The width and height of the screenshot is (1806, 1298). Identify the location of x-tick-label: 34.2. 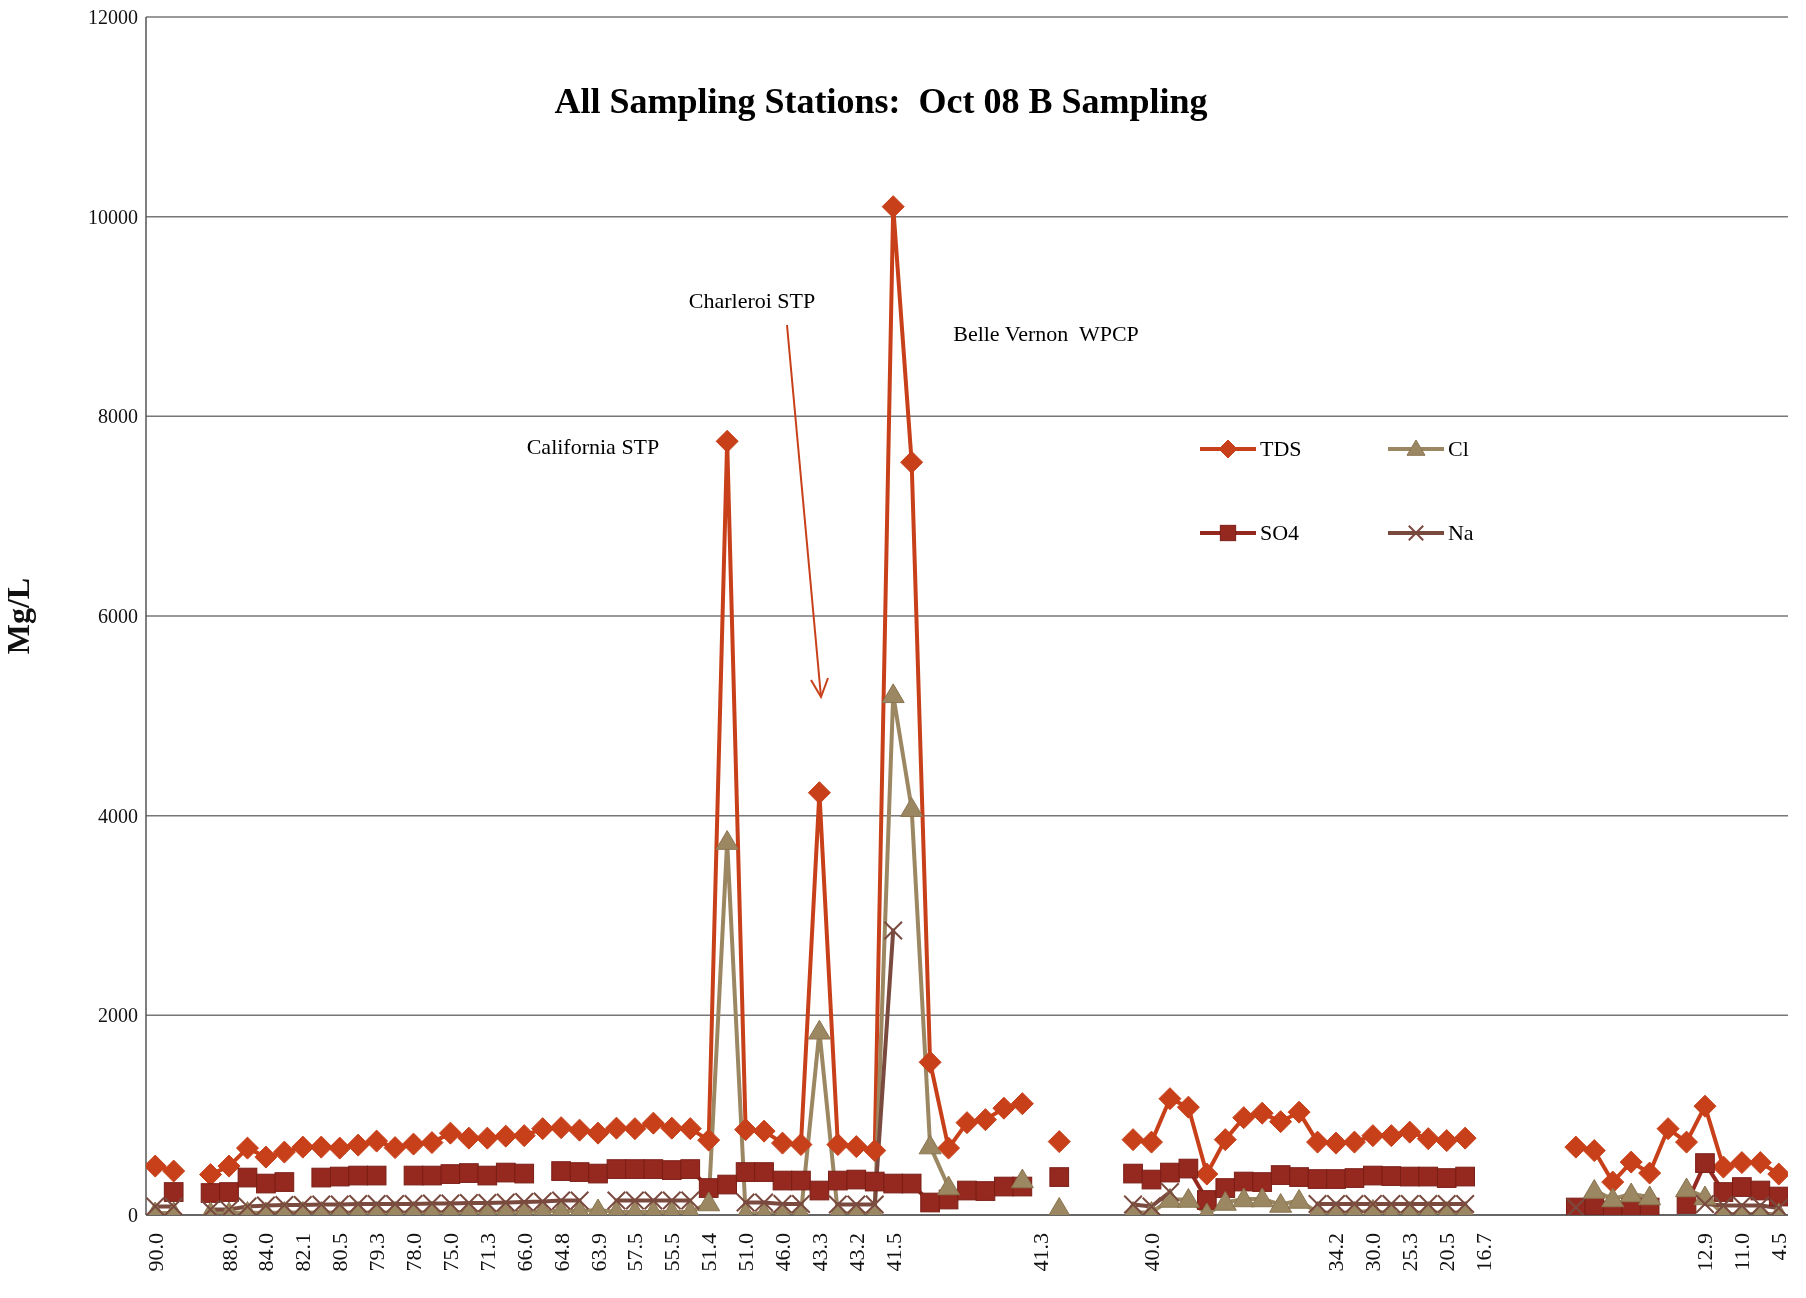
(1336, 1252).